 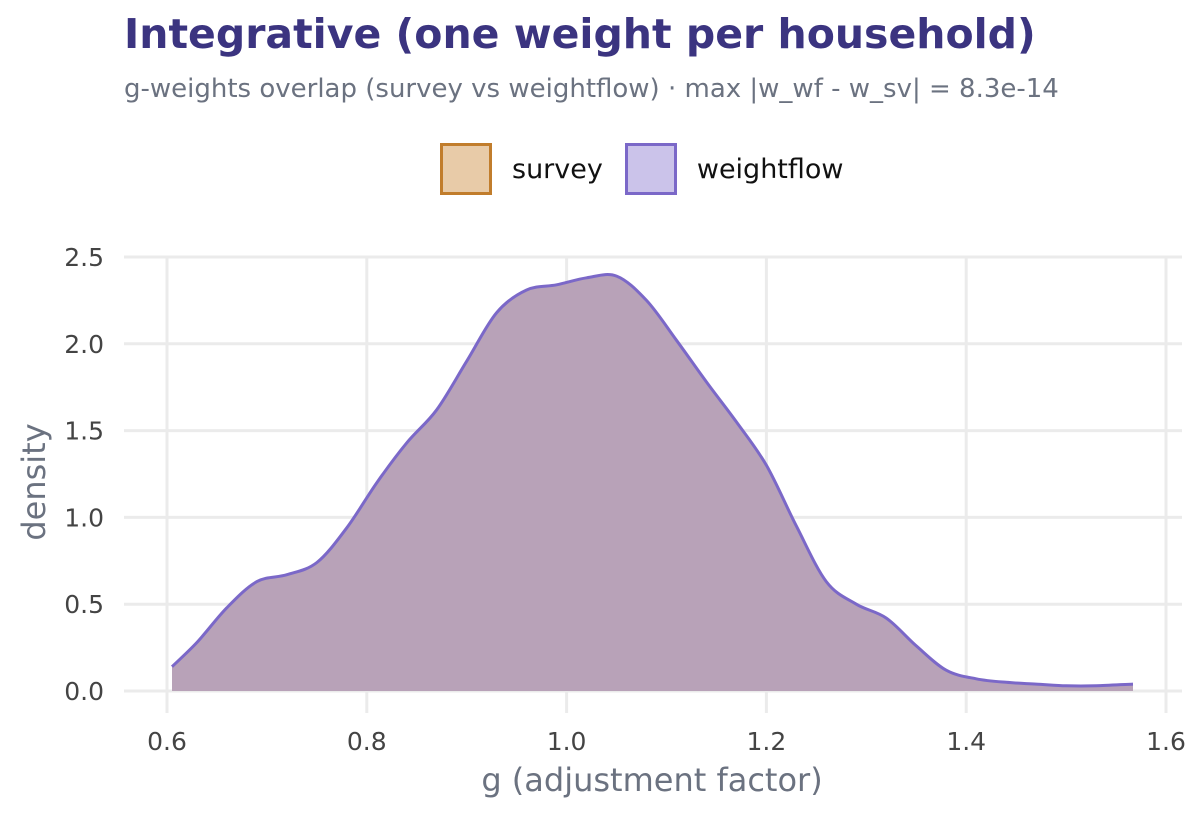 I want to click on x-tick-label: 1.0, so click(x=567, y=741).